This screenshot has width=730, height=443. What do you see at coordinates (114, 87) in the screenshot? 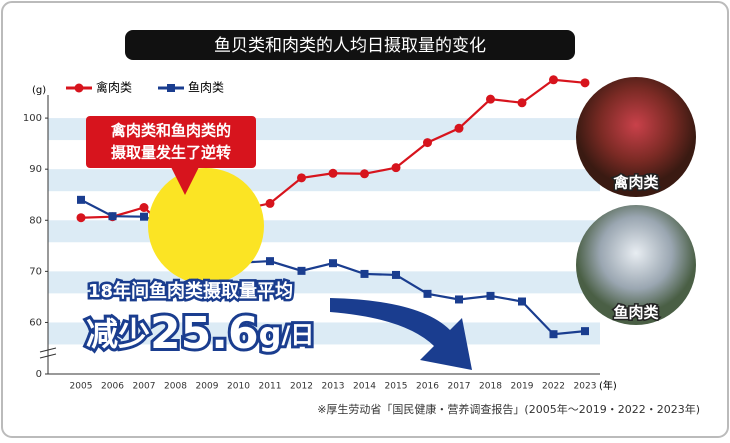
I see `legend-label: 禽肉类` at bounding box center [114, 87].